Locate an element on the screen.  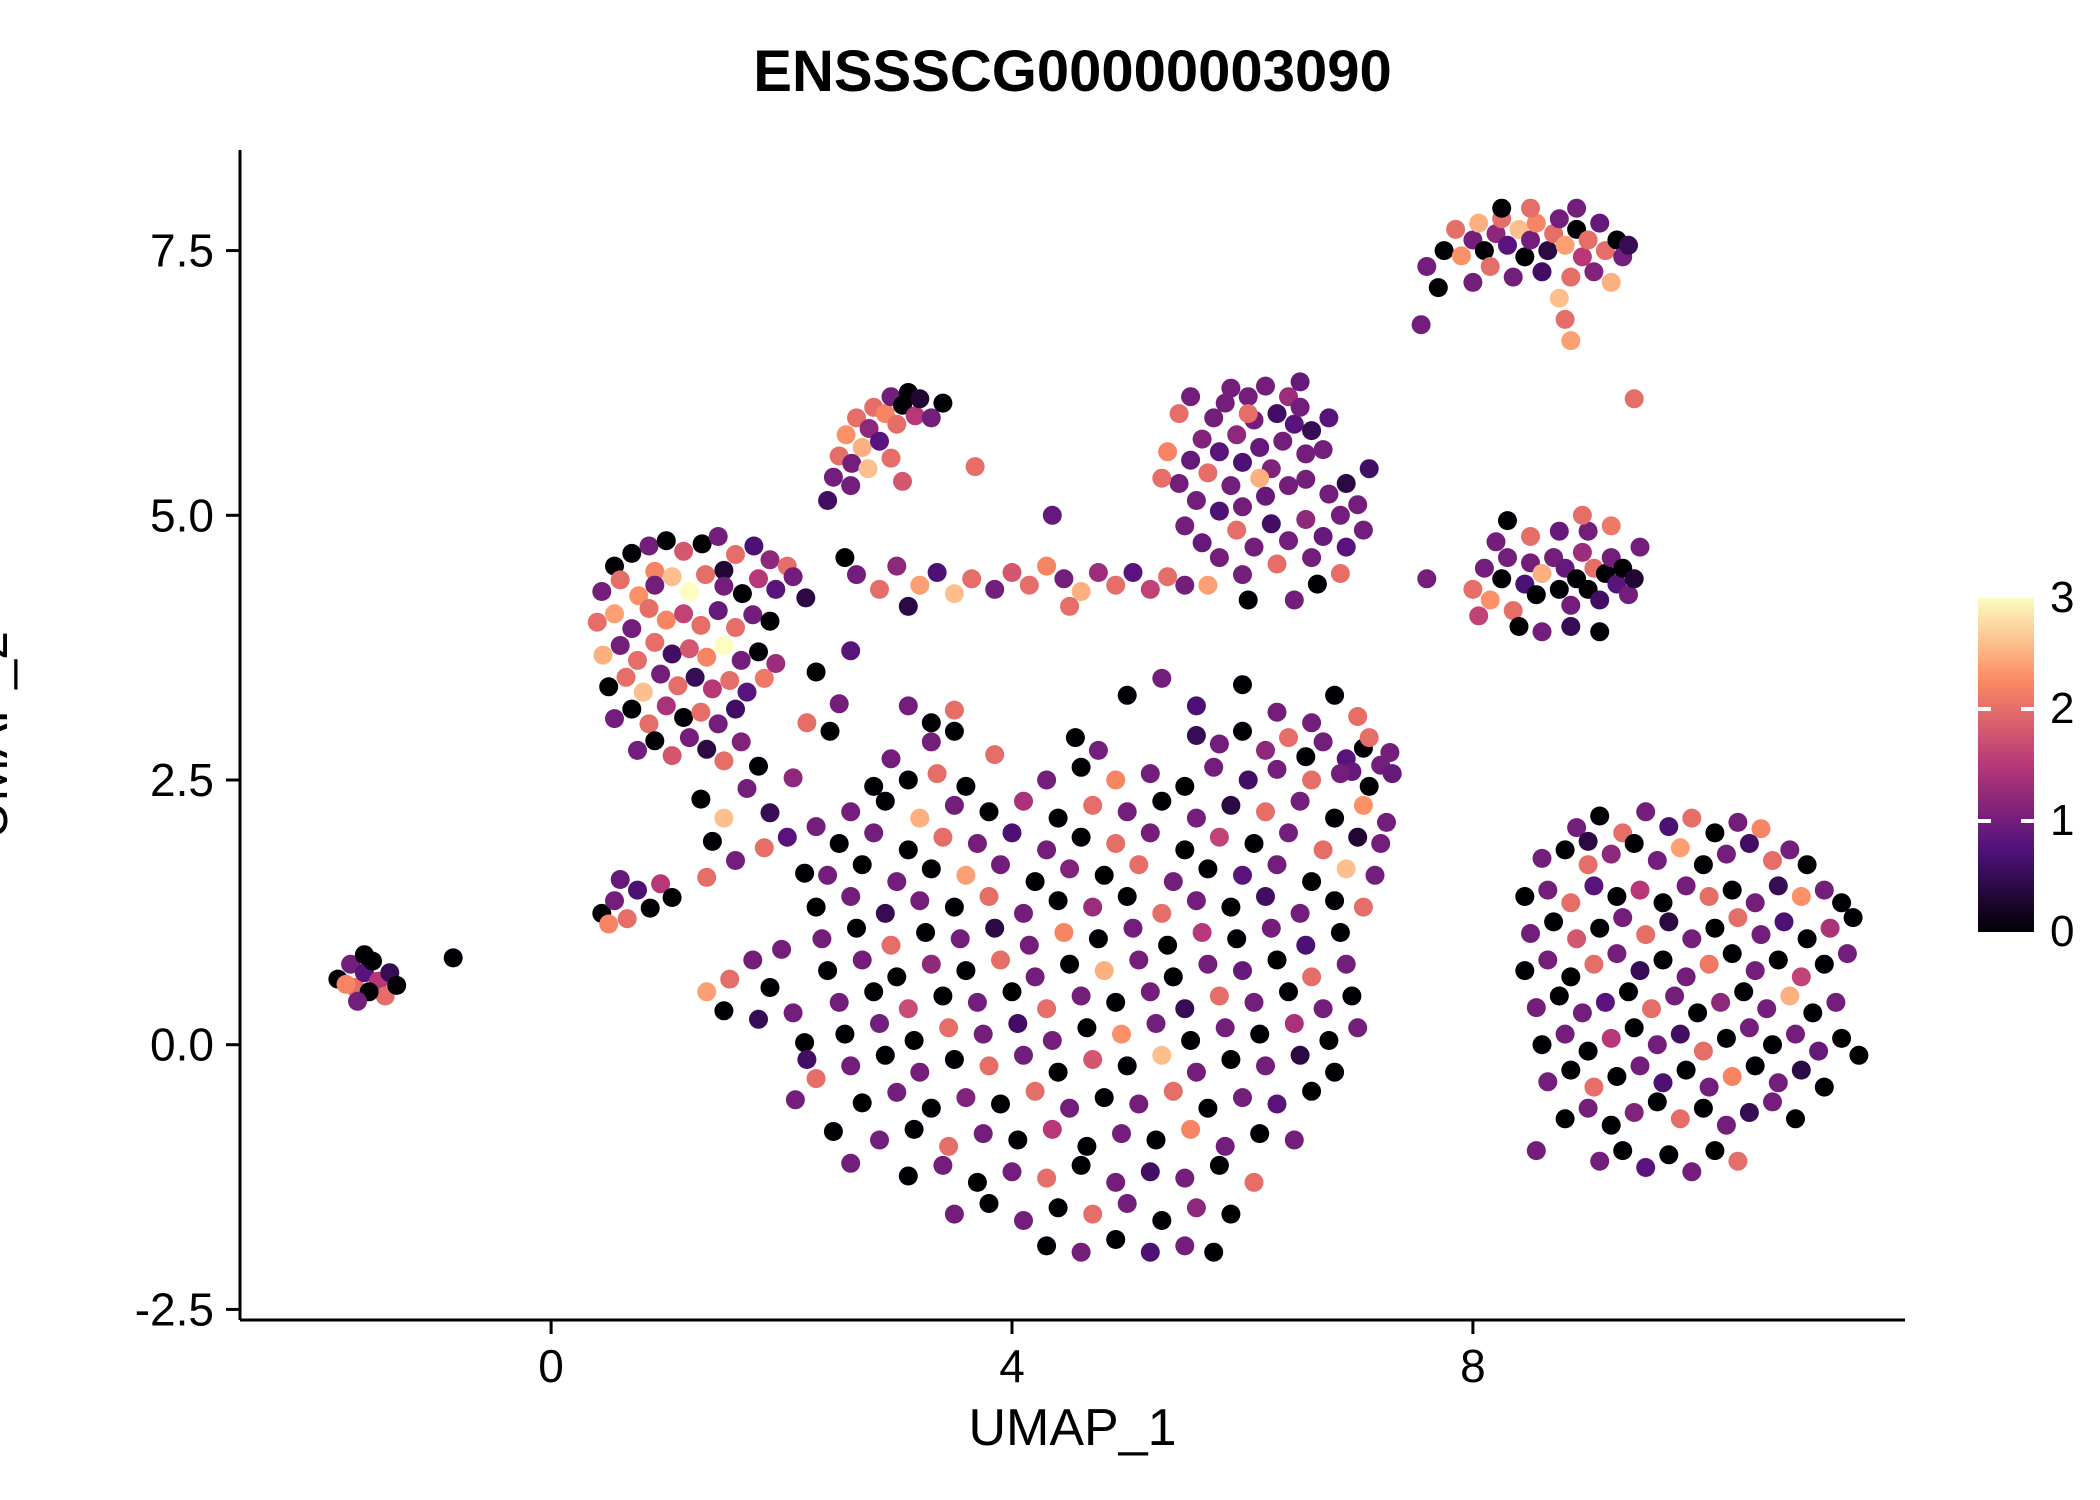
colorbar-tick-label: 3 is located at coordinates (2062, 597).